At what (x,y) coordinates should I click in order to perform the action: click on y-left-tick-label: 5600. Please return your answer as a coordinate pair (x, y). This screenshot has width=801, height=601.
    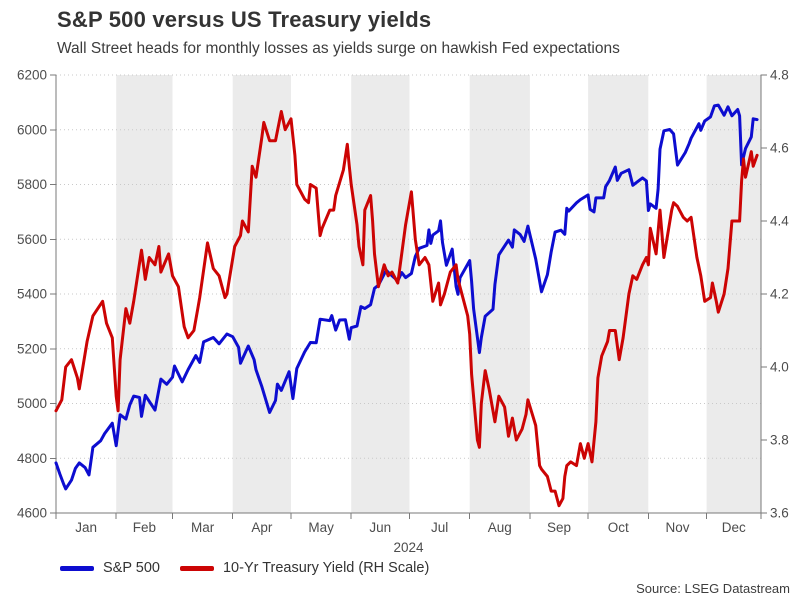
    Looking at the image, I should click on (32, 239).